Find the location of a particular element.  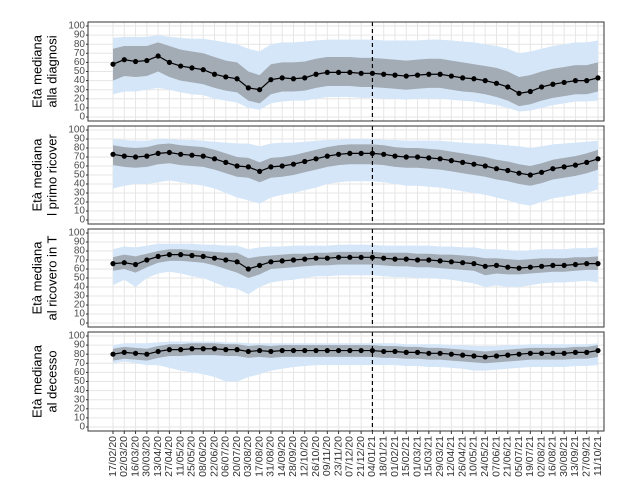

x-tick-label: 16/08/21 is located at coordinates (553, 456).